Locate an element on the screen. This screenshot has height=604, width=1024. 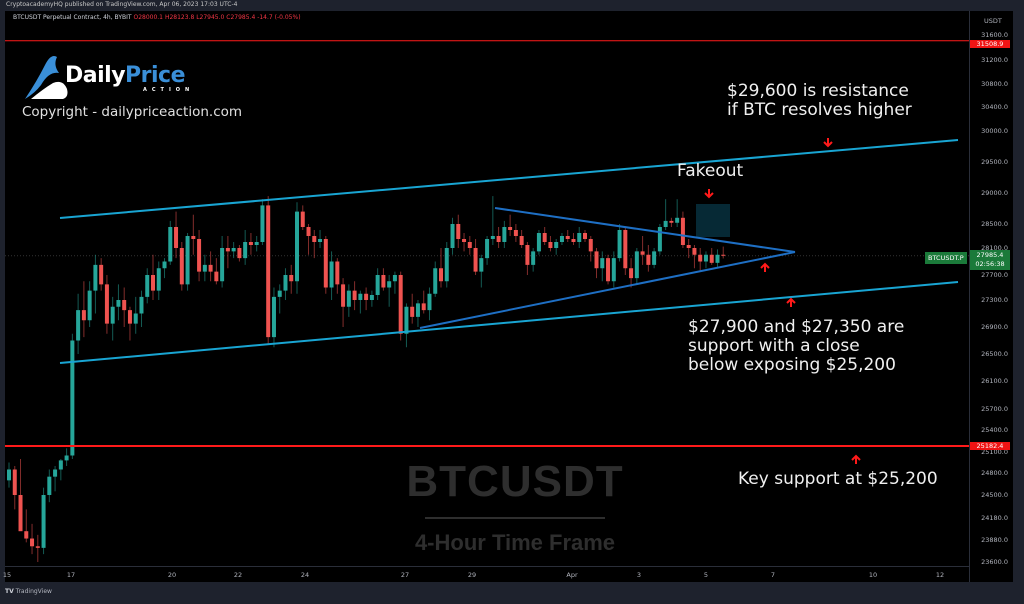
time-axis: 15 17 20 22 24 27 29 Apr 3 5 7 10 12 is located at coordinates (485, 574).